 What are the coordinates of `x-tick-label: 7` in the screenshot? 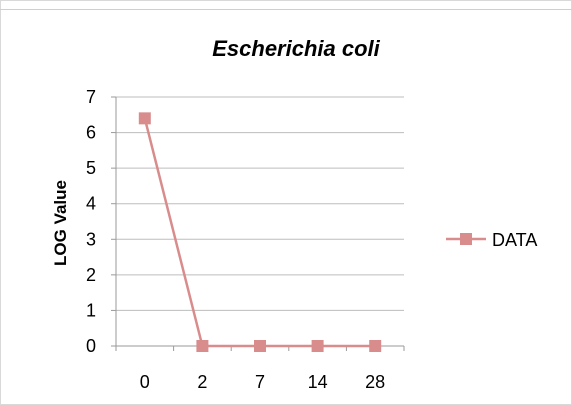 It's located at (260, 382).